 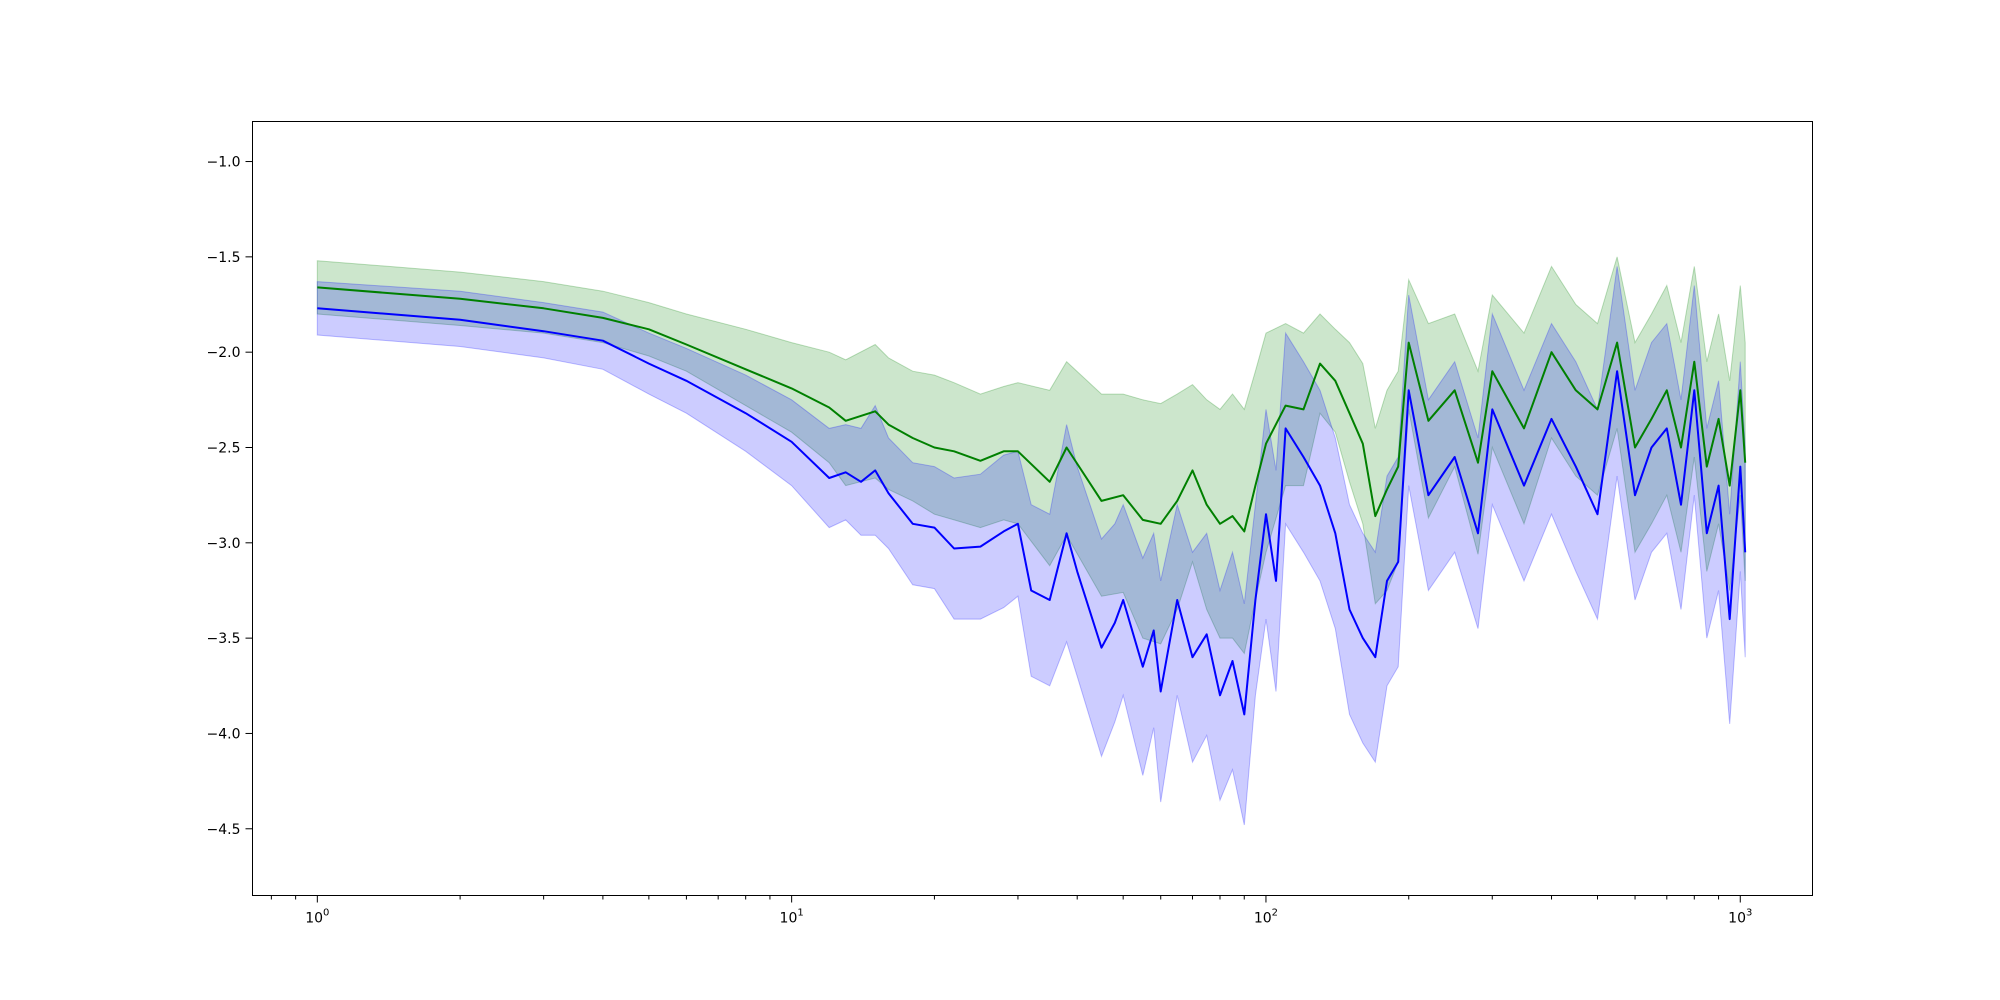 I want to click on x-tick-label: 10³, so click(x=1740, y=917).